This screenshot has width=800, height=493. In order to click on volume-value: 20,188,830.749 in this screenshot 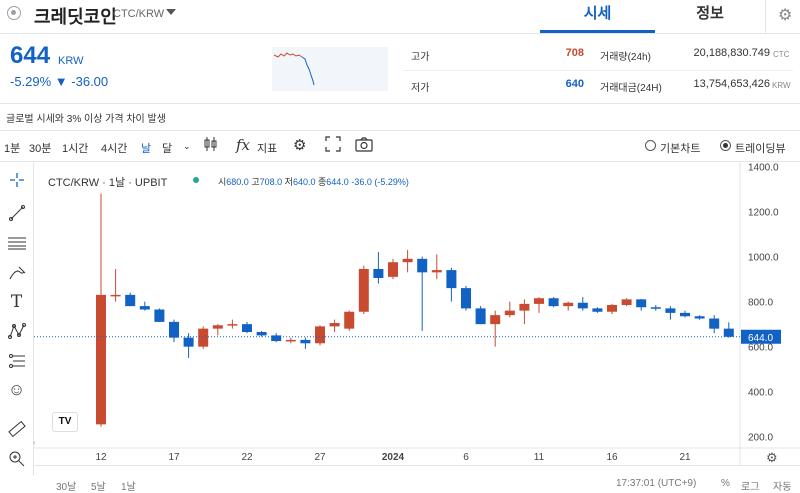, I will do `click(731, 53)`.